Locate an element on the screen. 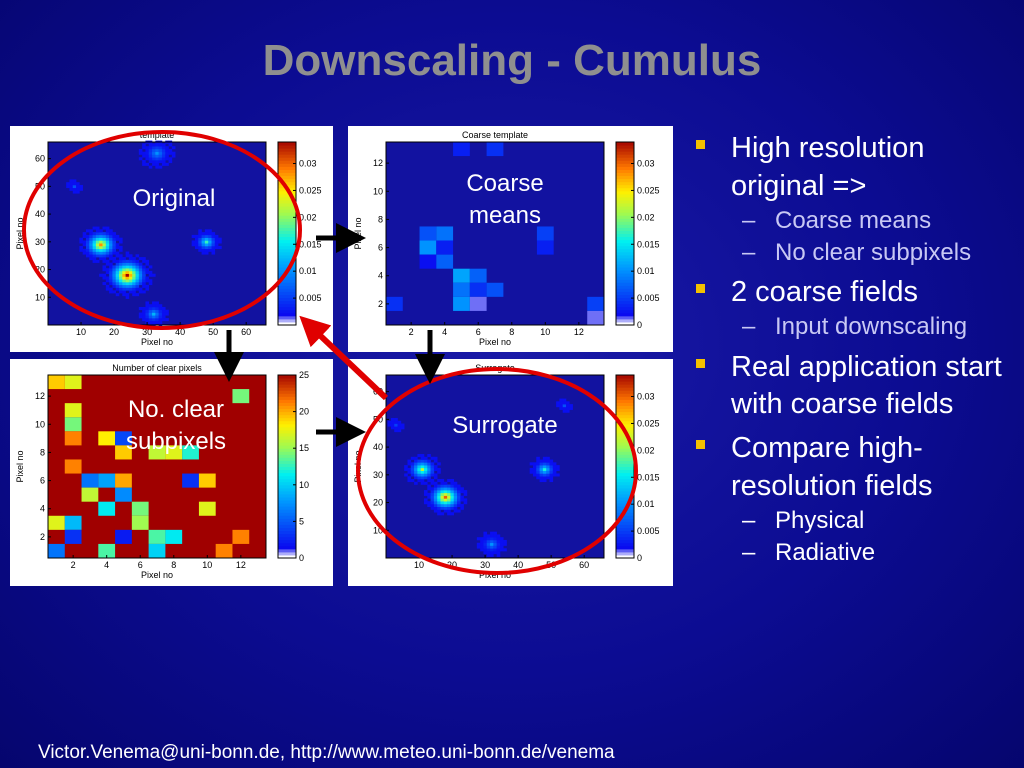 The width and height of the screenshot is (1024, 768). slide-title: Downscaling - Cumulus is located at coordinates (512, 60).